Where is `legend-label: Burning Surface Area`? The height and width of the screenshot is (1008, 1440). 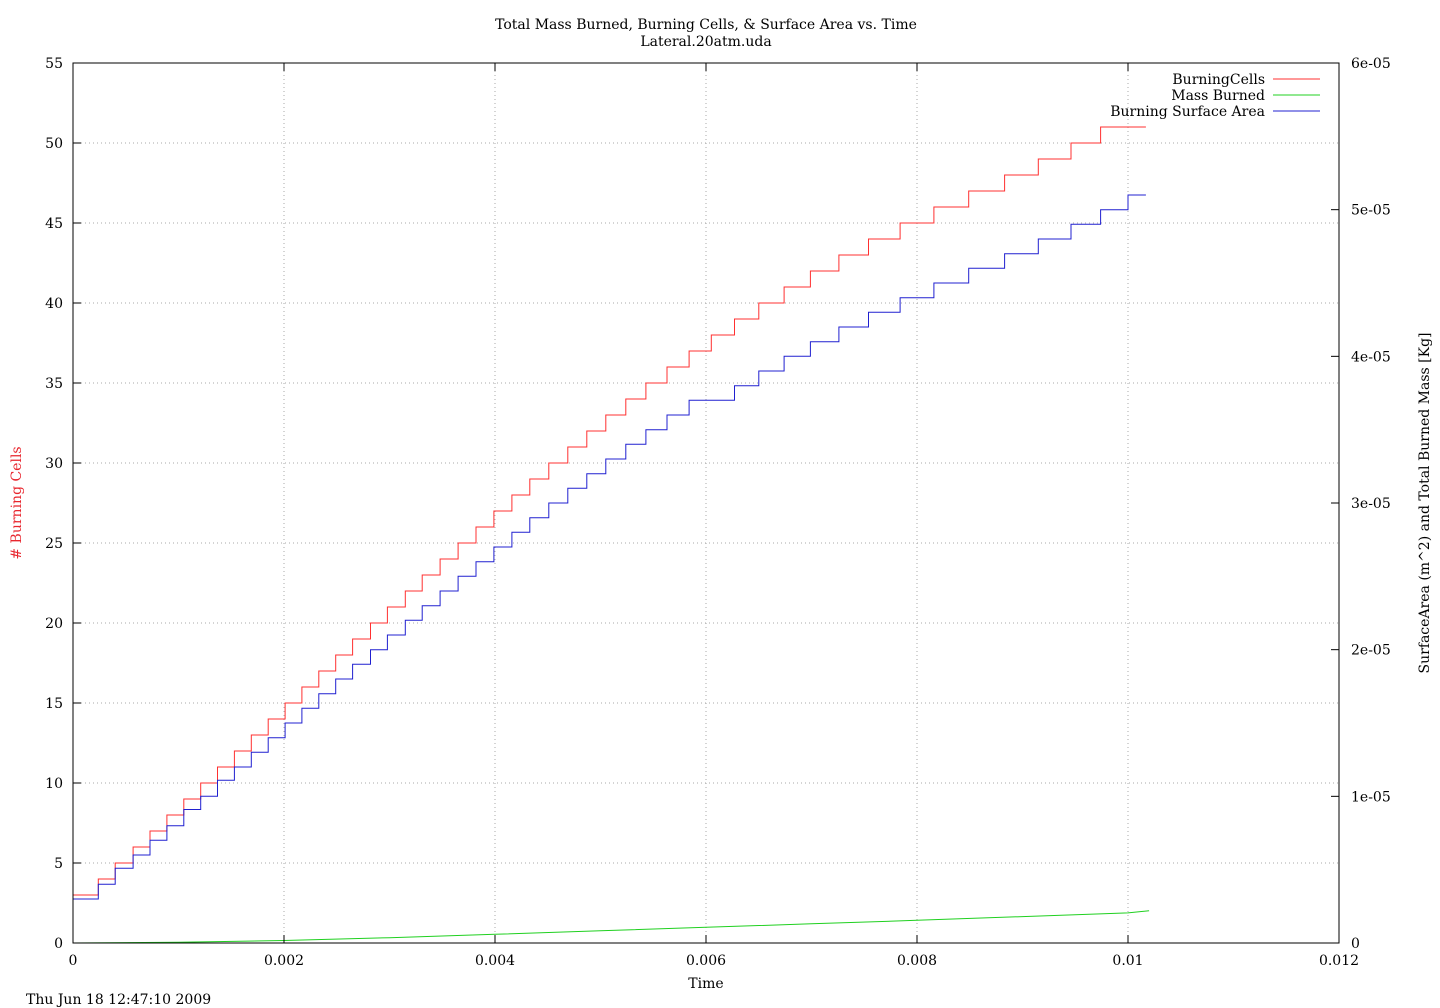
legend-label: Burning Surface Area is located at coordinates (1187, 112).